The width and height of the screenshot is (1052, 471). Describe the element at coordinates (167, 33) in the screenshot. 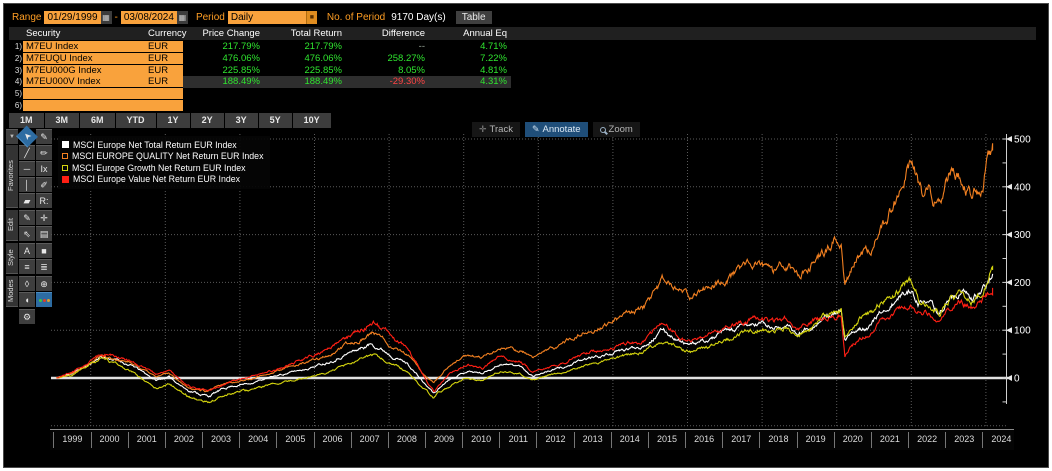

I see `column-header-currency: Currency` at that location.